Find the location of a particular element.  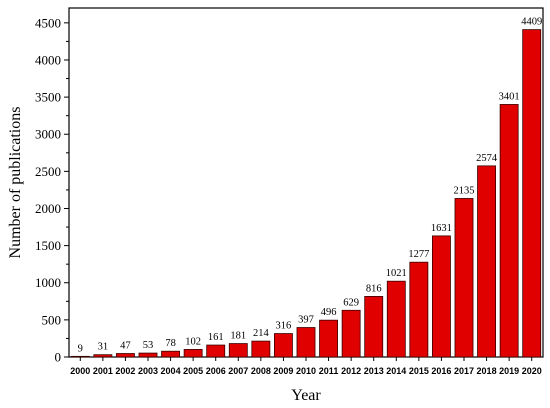

x-tick-label: 2010 is located at coordinates (306, 371).